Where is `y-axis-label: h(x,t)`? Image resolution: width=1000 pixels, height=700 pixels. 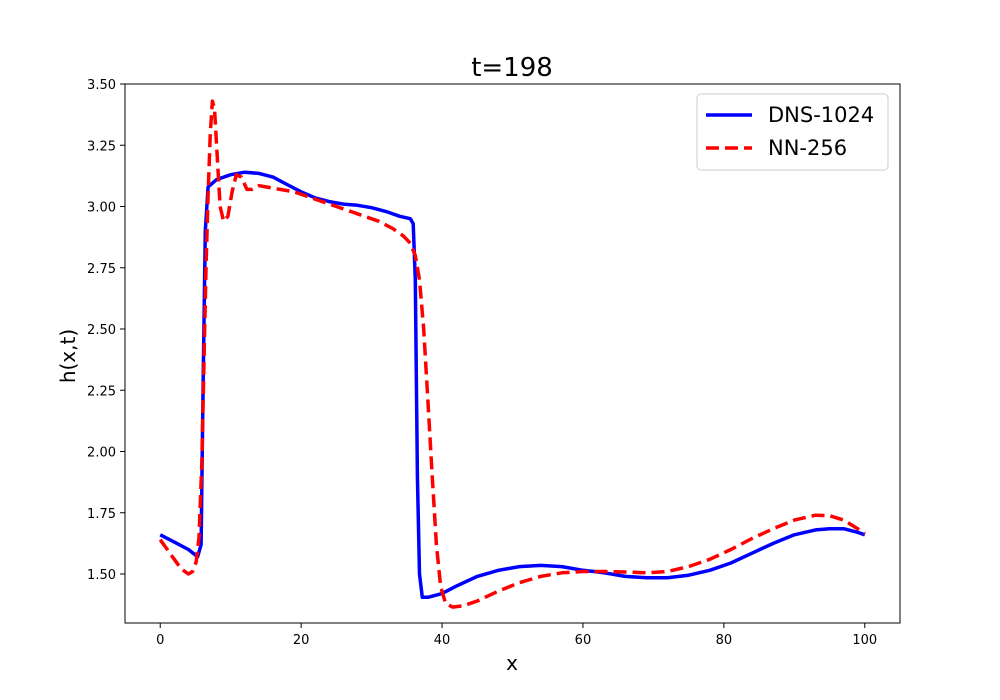 y-axis-label: h(x,t) is located at coordinates (68, 356).